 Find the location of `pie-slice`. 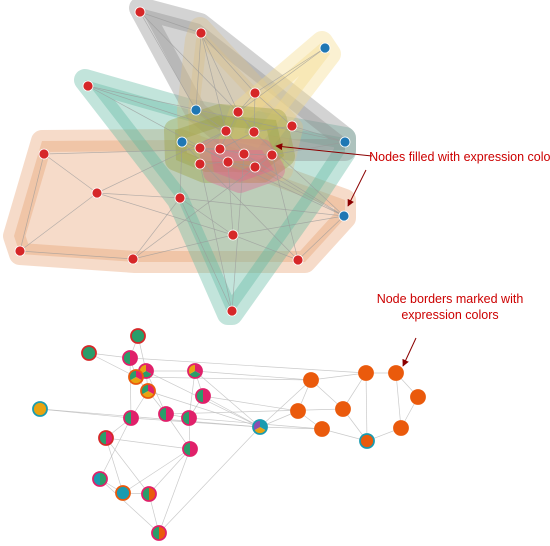

pie-slice is located at coordinates (136, 380).